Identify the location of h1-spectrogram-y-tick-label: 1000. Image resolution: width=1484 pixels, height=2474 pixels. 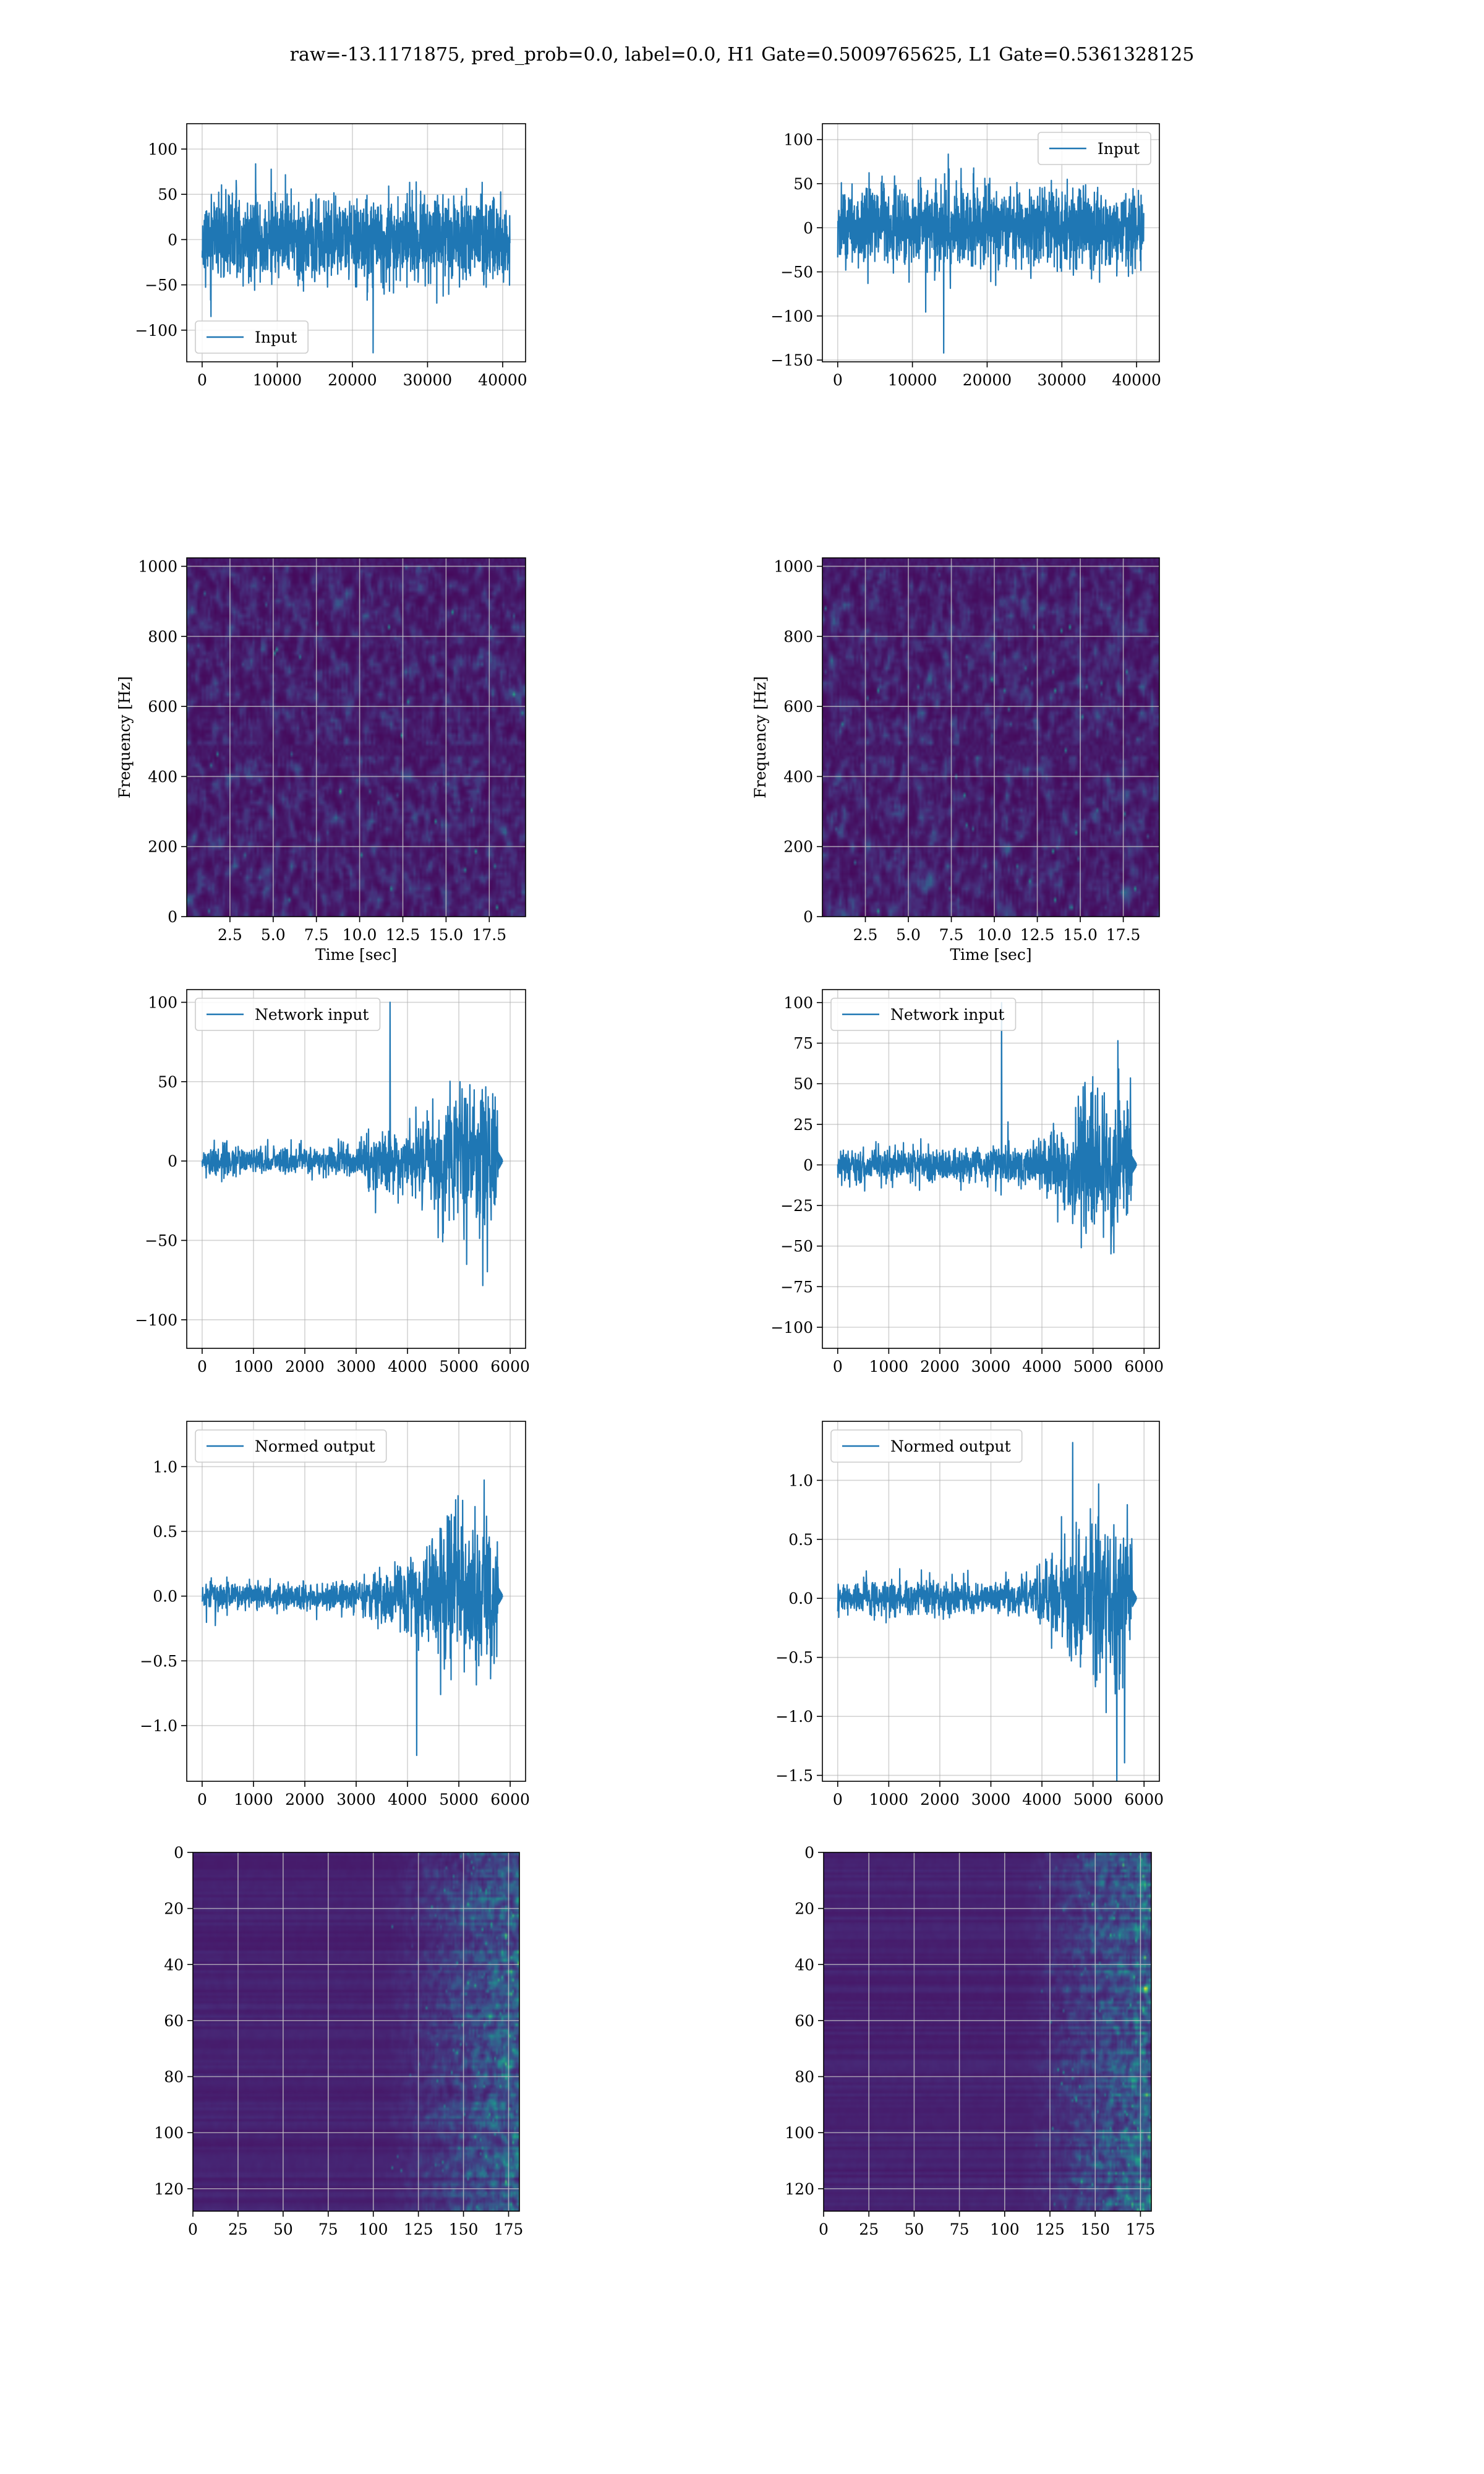
(157, 567).